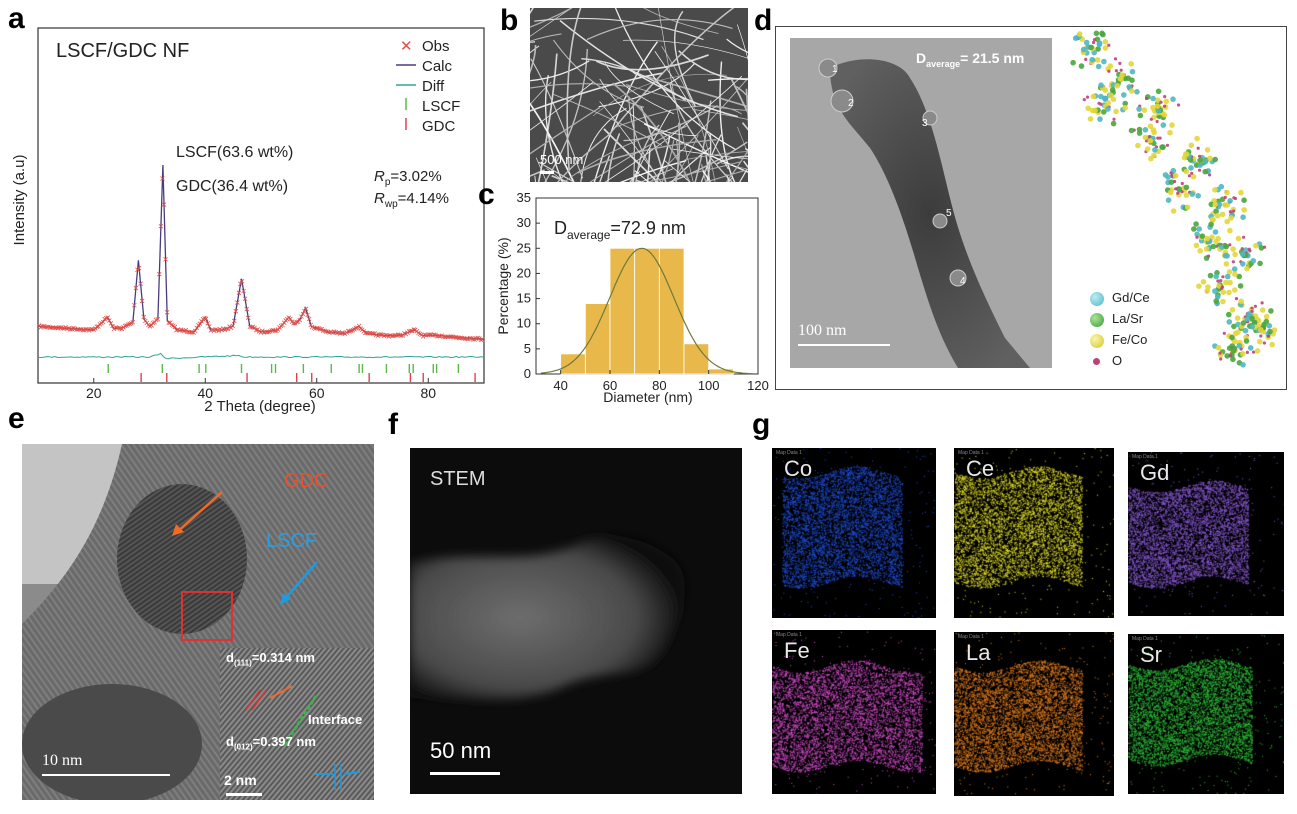 This screenshot has width=1297, height=814. Describe the element at coordinates (647, 397) in the screenshot. I see `histogram-xlabel: Diameter (nm)` at that location.